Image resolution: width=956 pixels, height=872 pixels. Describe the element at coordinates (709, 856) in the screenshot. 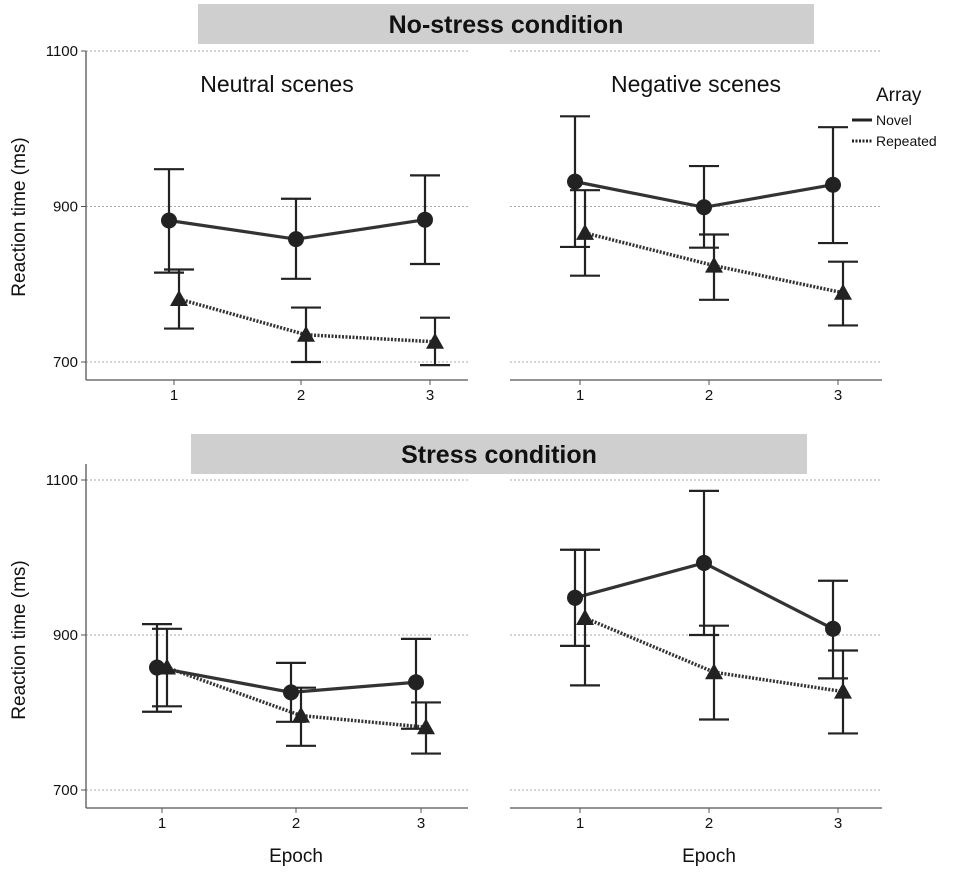

I see `x-axis-label-right: Epoch` at that location.